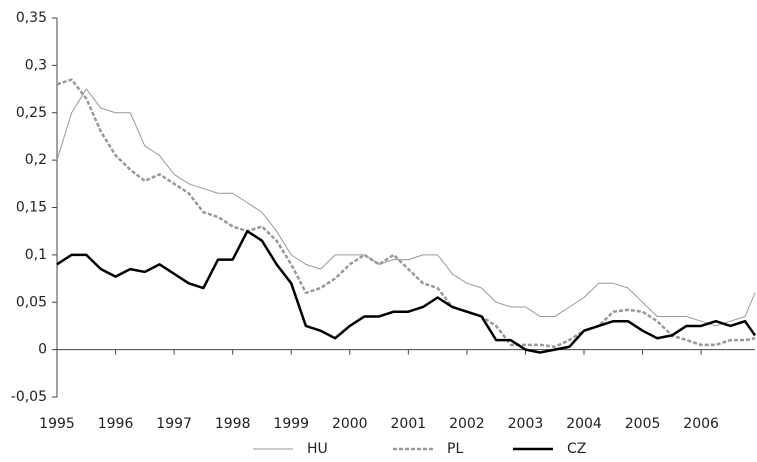 This screenshot has width=757, height=462. I want to click on legend-label: CZ, so click(576, 449).